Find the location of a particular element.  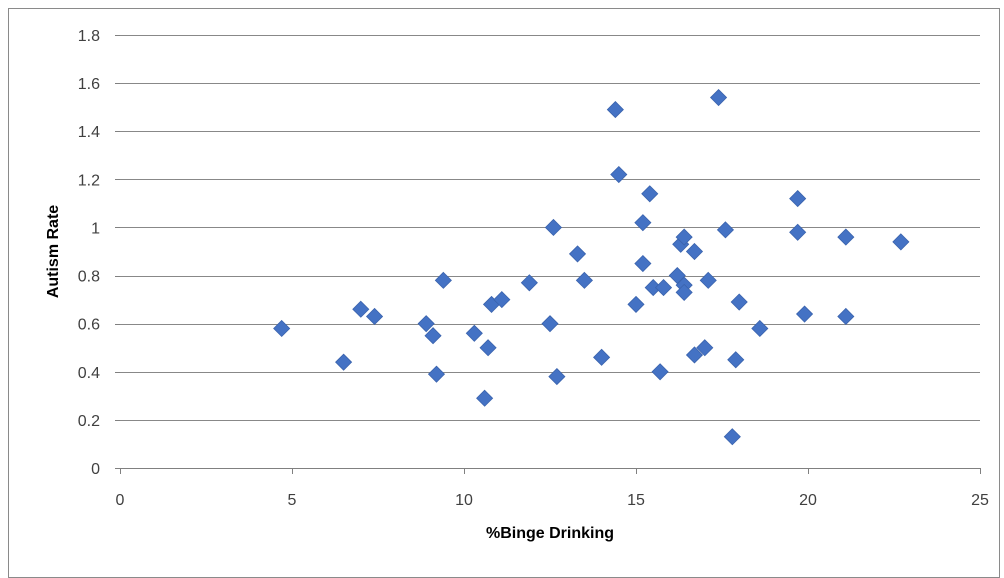

y-tick-label: 1.6 is located at coordinates (89, 84).